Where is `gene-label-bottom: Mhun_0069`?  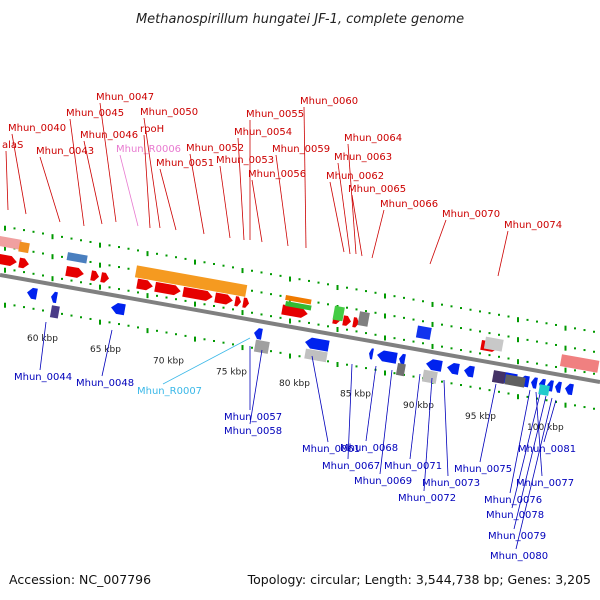 gene-label-bottom: Mhun_0069 is located at coordinates (383, 481).